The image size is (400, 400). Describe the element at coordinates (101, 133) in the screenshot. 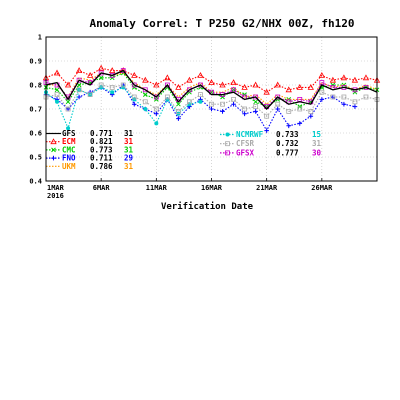

I see `legend-mean-gfs: 0.771` at that location.